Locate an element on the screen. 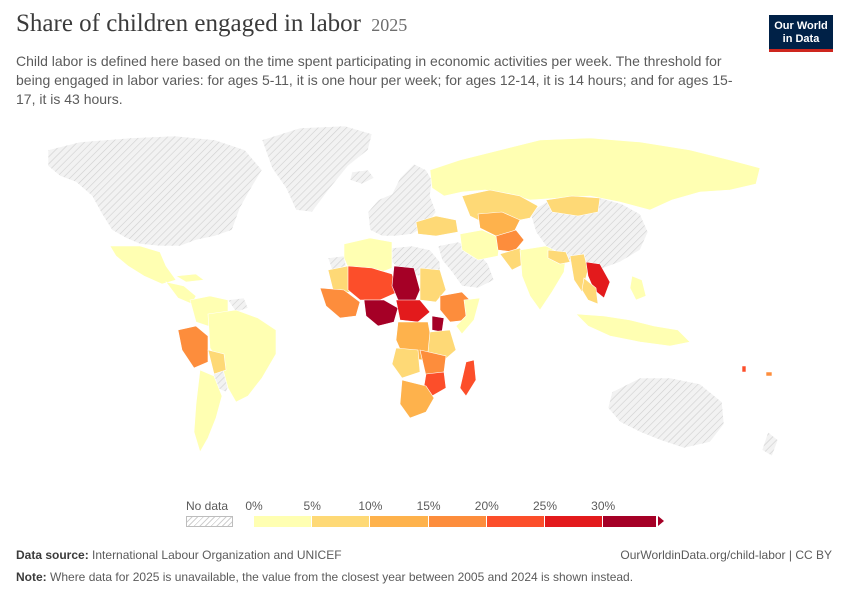  region-west-africa is located at coordinates (340, 303).